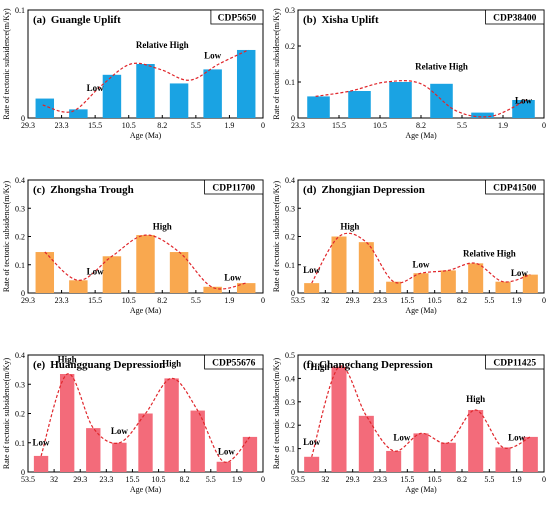 Image resolution: width=550 pixels, height=528 pixels. I want to click on panel-letter: (e), so click(39, 365).